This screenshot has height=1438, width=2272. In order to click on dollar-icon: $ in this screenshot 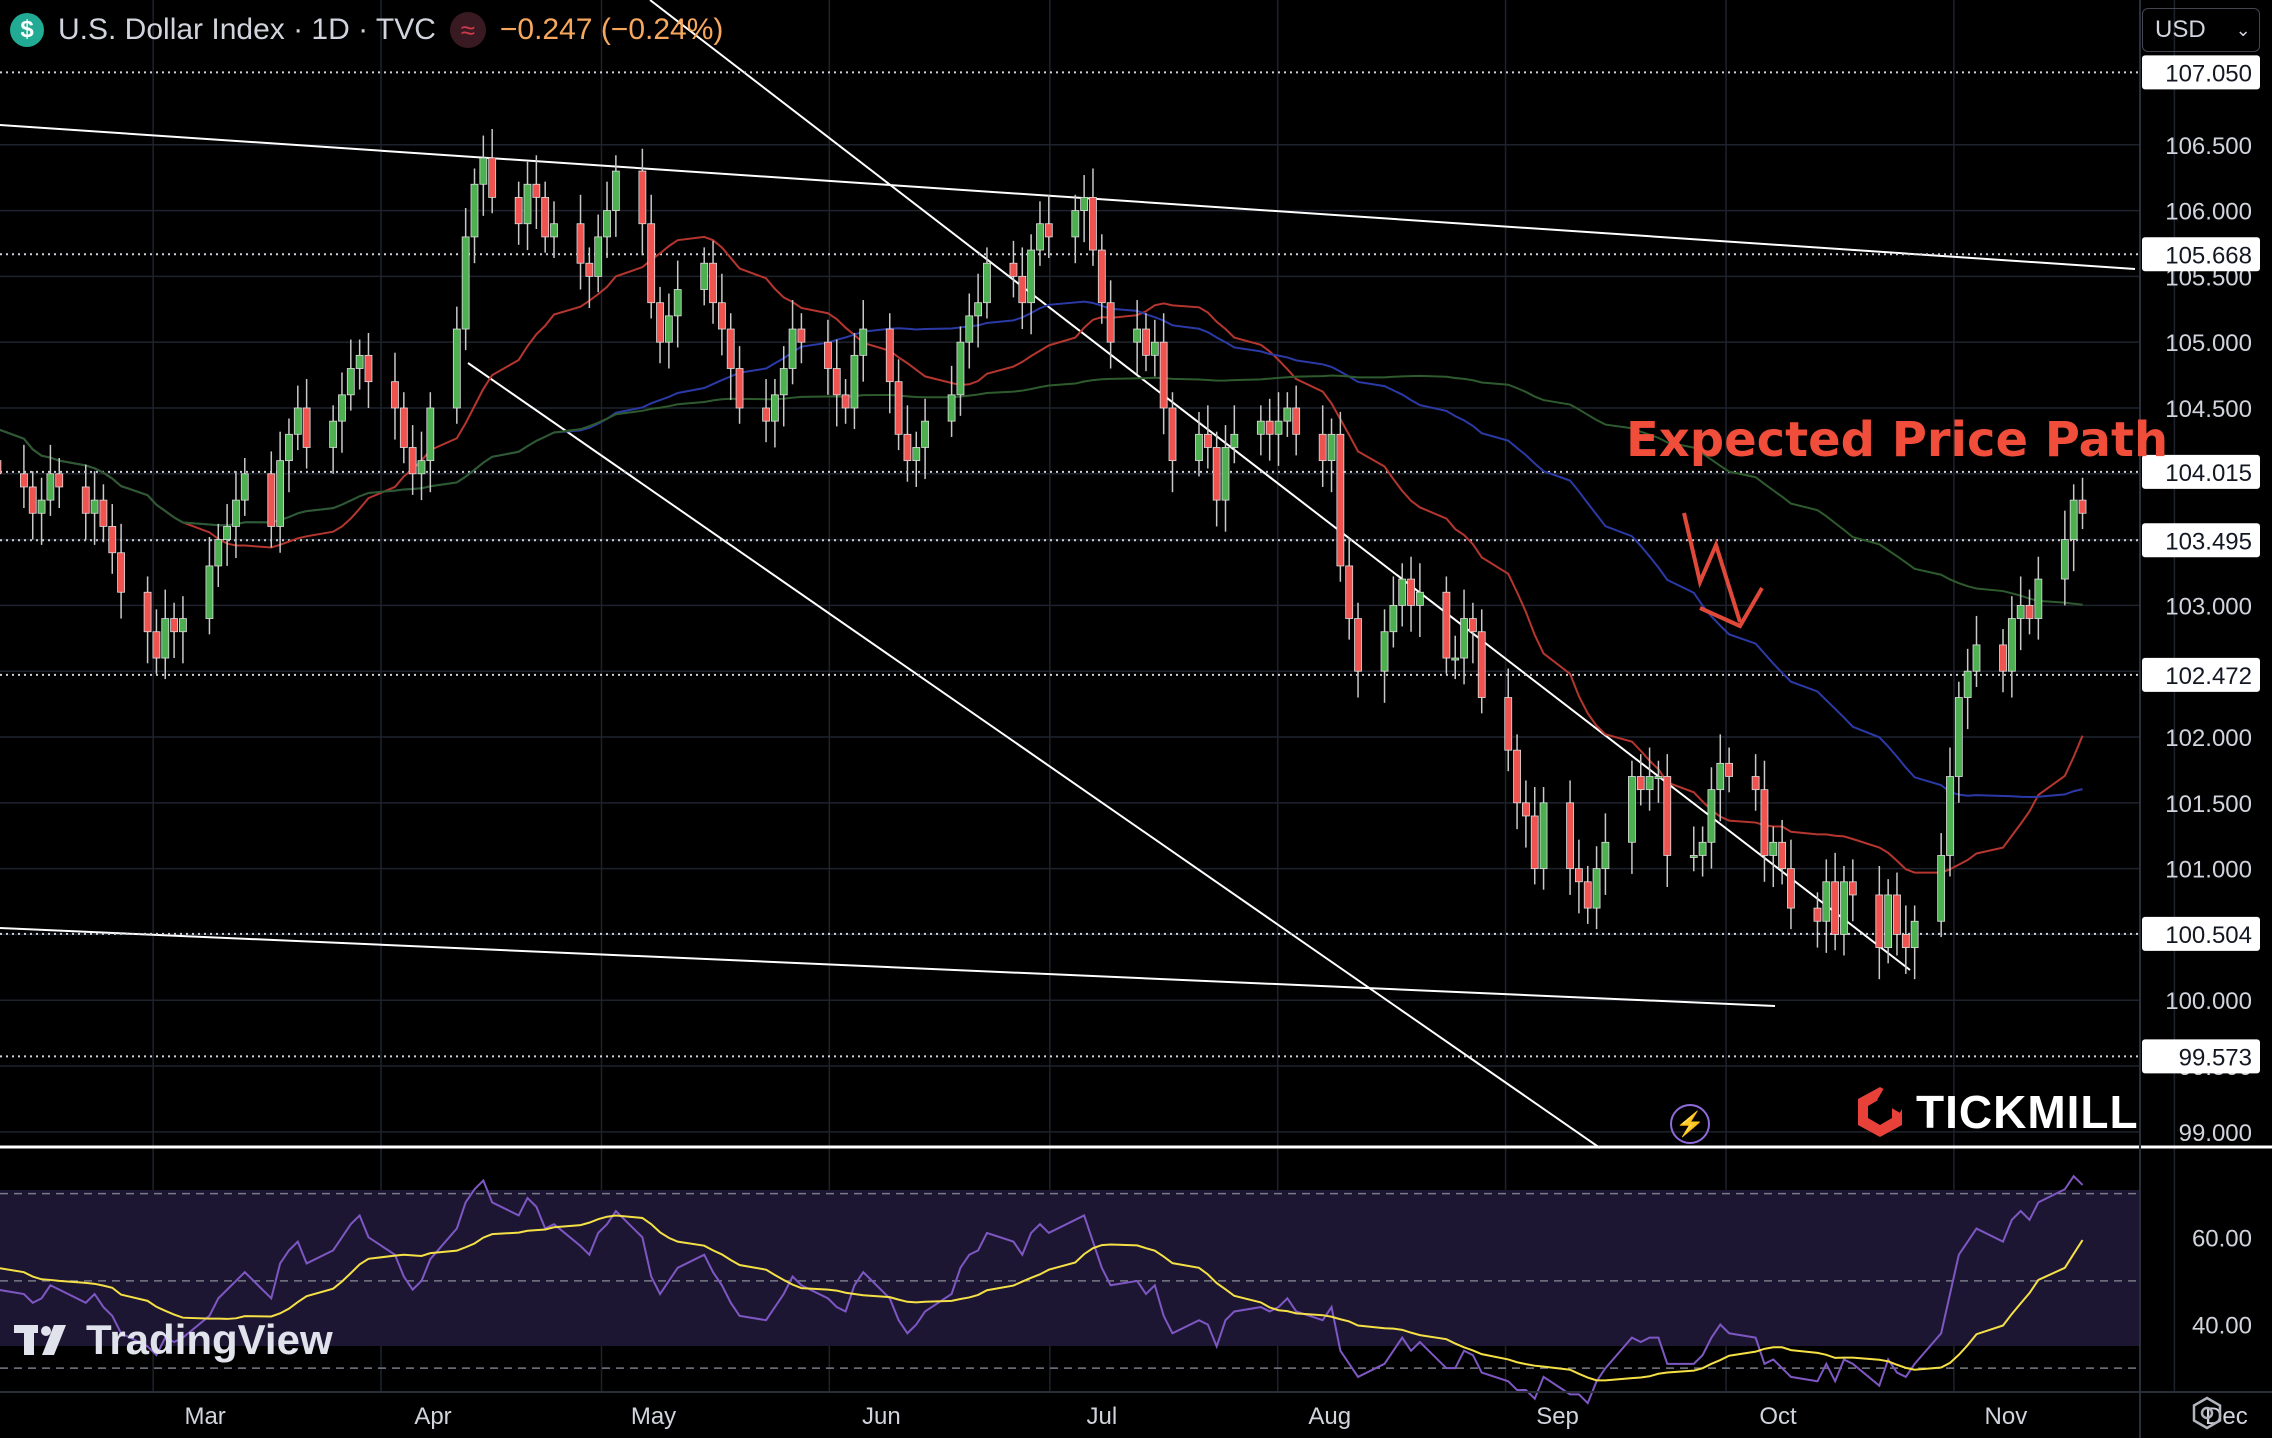, I will do `click(27, 30)`.